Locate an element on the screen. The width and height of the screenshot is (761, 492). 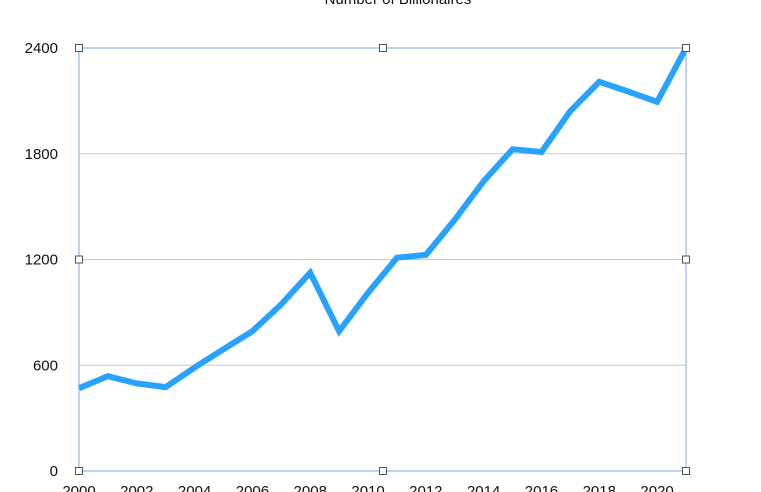
x-tick-label: 2000 is located at coordinates (78, 487).